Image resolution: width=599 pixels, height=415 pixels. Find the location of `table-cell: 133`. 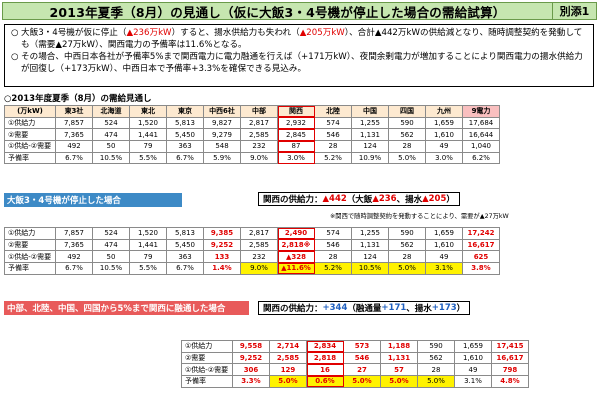

table-cell: 133 is located at coordinates (222, 257).